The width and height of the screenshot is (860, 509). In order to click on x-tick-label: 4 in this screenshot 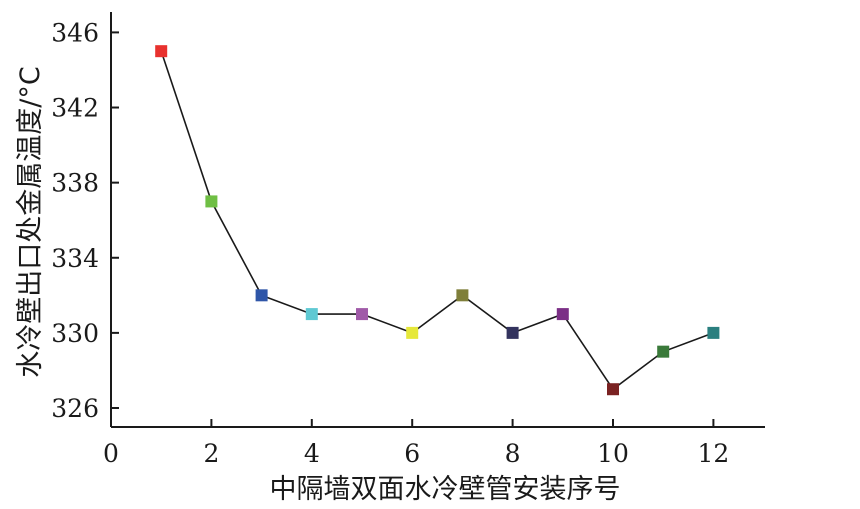, I will do `click(312, 453)`.